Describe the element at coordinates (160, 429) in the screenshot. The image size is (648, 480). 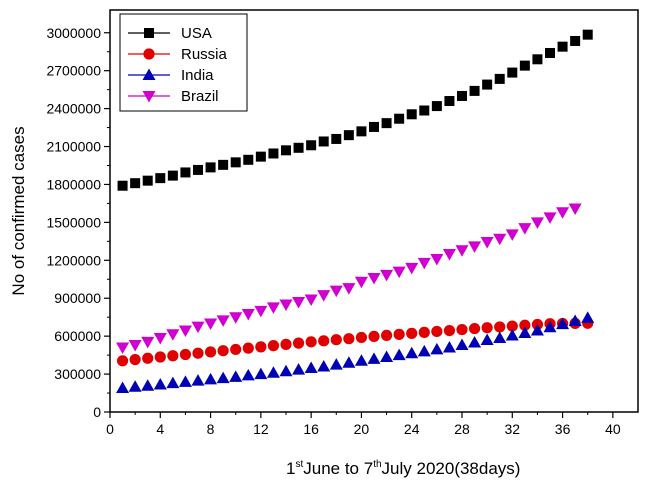
I see `x-tick-label: 4` at that location.